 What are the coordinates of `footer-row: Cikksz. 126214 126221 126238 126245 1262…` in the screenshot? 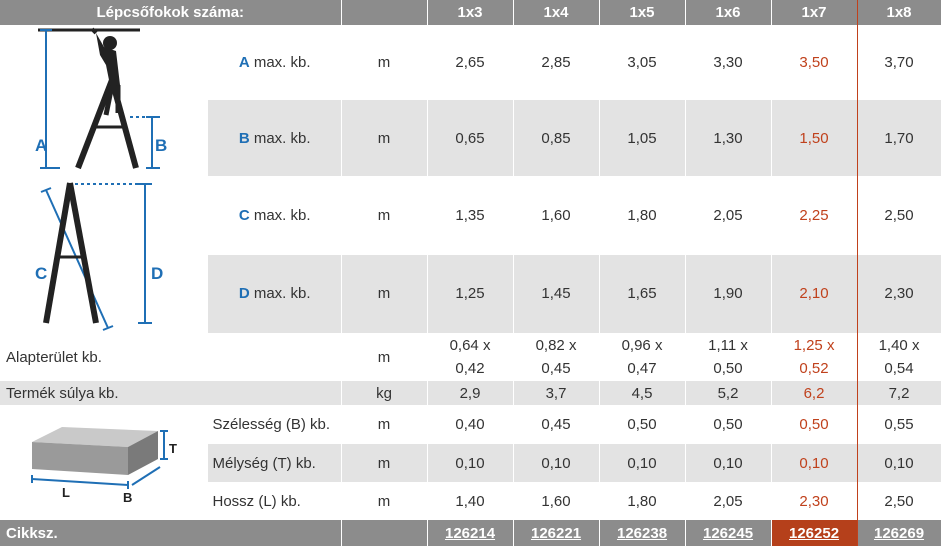 It's located at (470, 533).